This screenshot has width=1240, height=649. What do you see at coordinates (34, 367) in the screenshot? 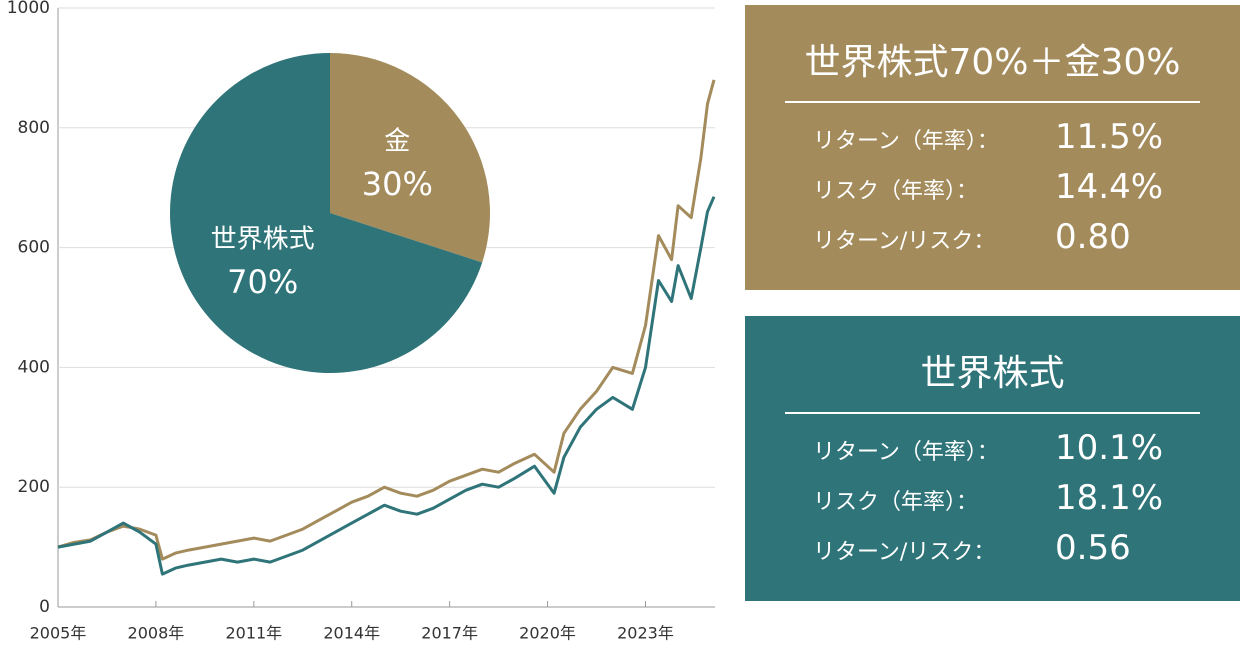
I see `y-tick-label: 400` at bounding box center [34, 367].